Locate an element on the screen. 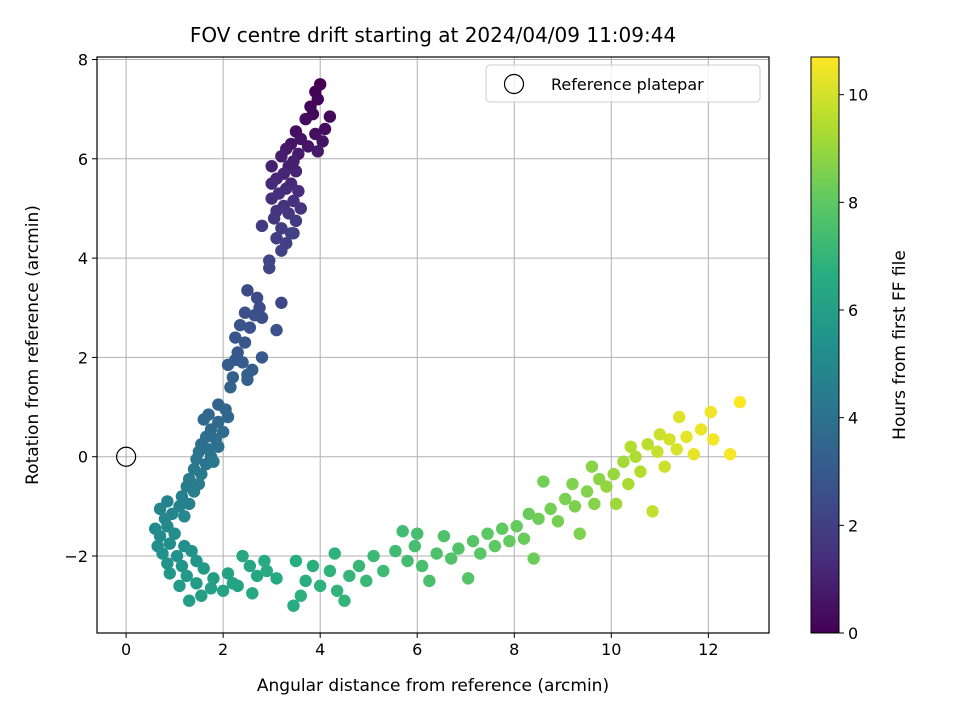  y-tick-label: 0 is located at coordinates (83, 457).